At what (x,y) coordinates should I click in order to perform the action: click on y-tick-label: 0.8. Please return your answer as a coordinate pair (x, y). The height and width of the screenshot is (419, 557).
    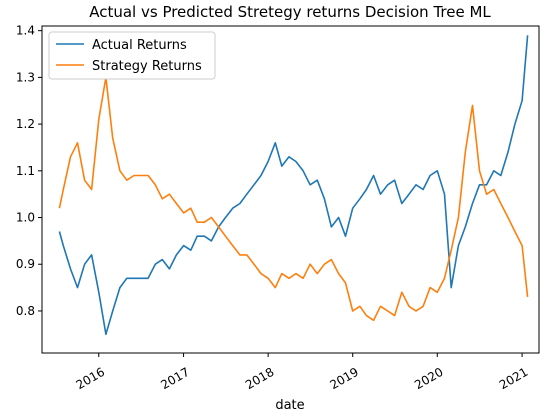
    Looking at the image, I should click on (25, 311).